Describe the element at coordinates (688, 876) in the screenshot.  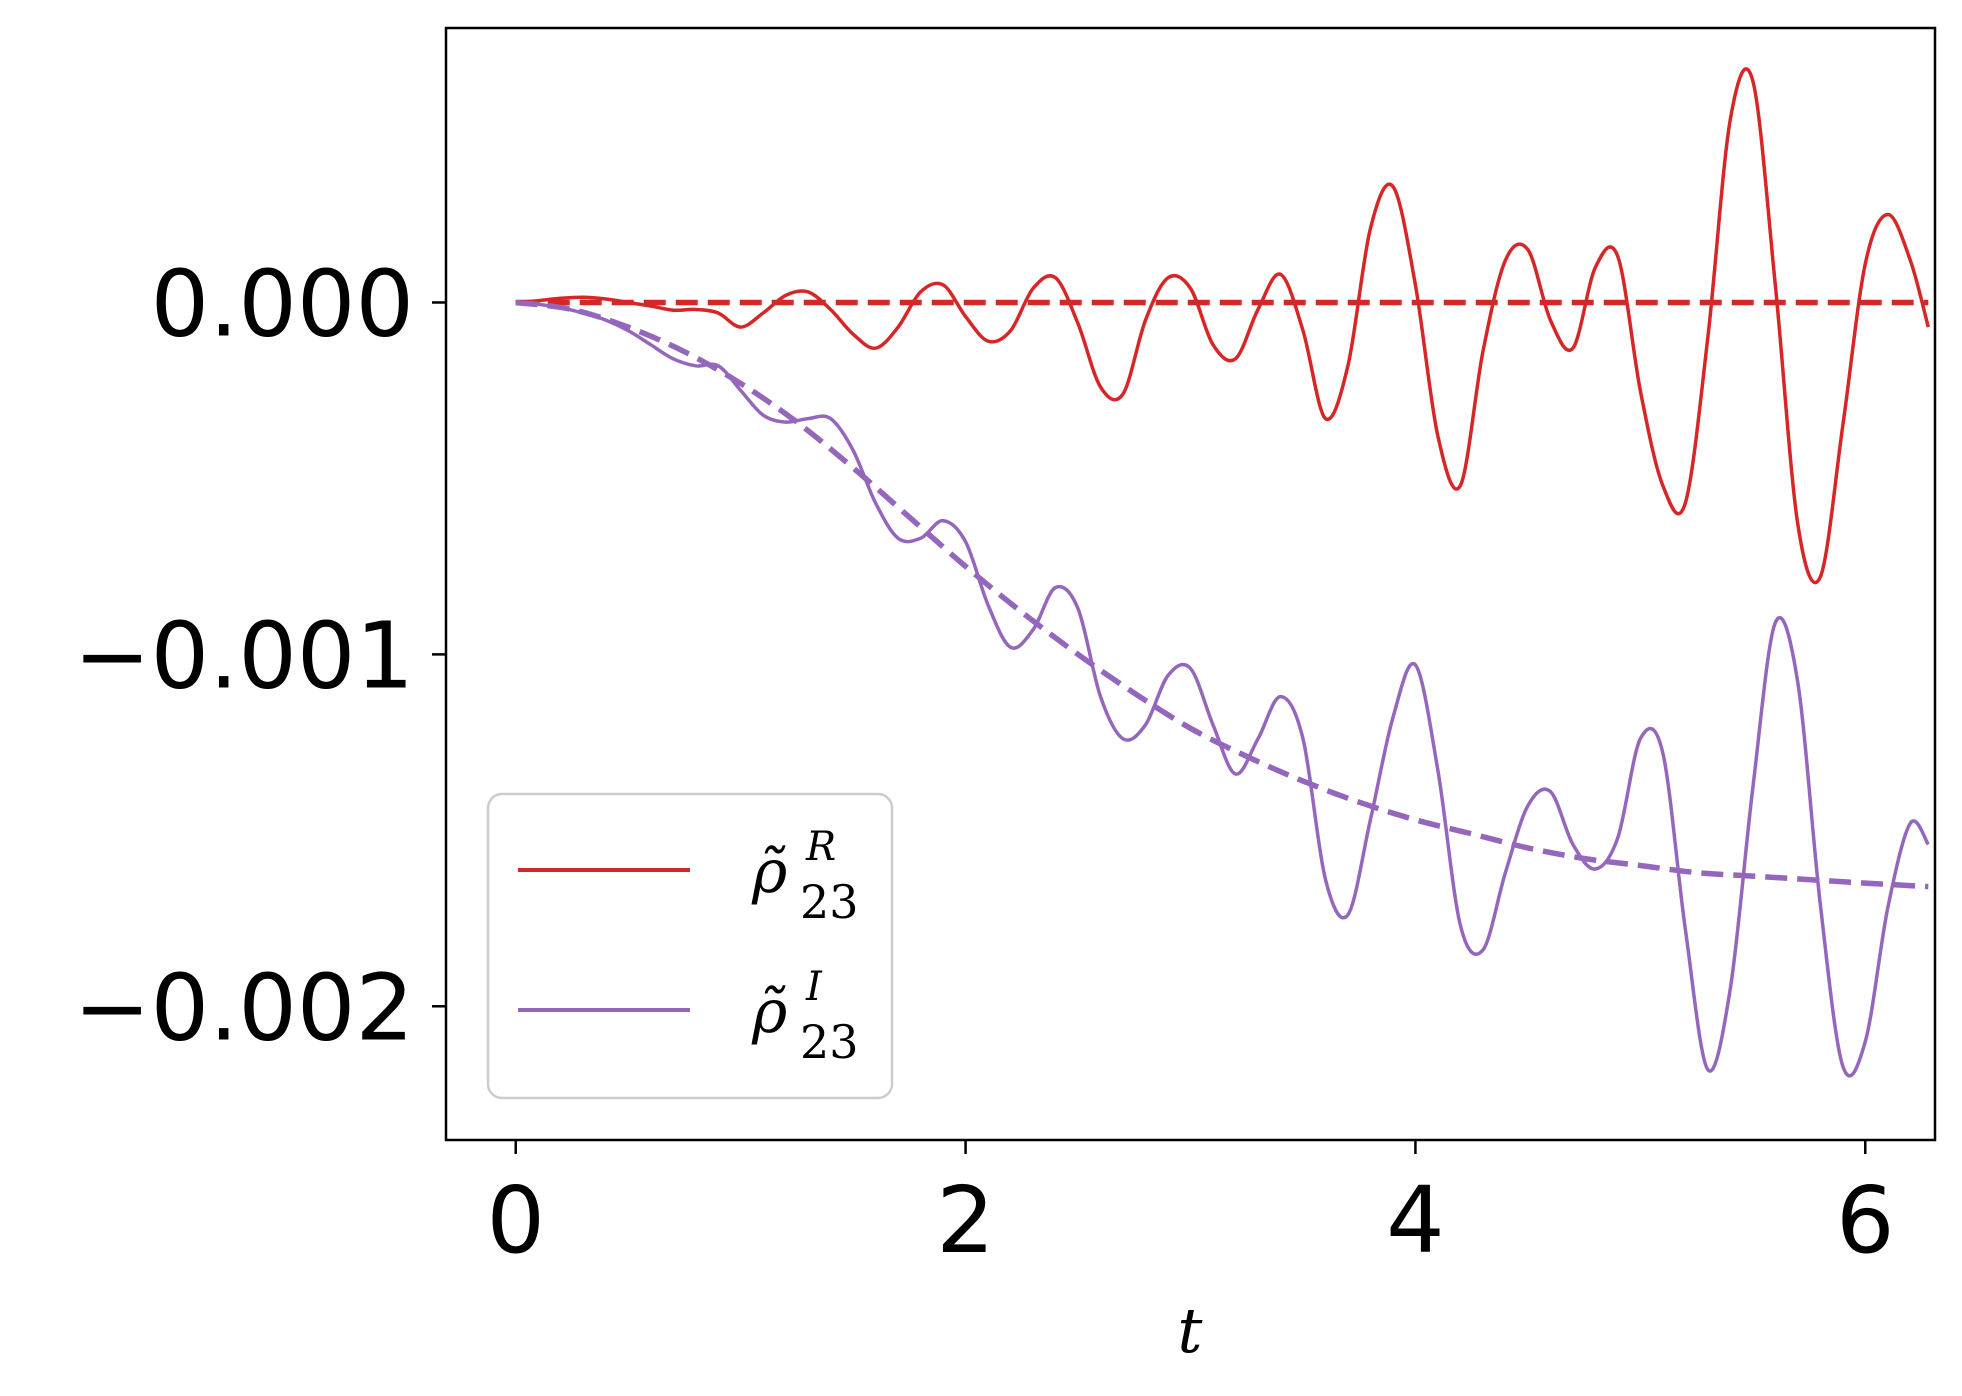
I see `legend-entry-rho23-r: ρ̃ R 23` at that location.